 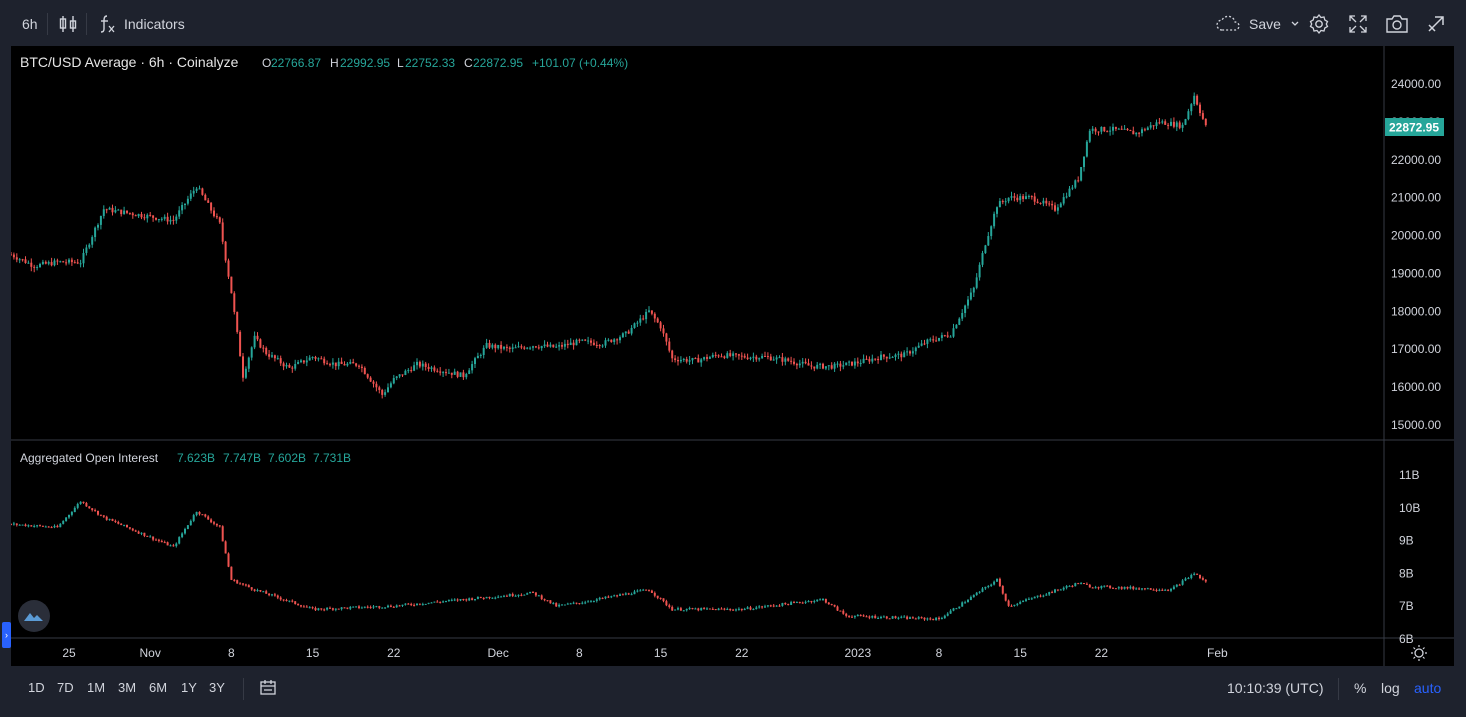 What do you see at coordinates (65, 687) in the screenshot?
I see `range-7d: 7D` at bounding box center [65, 687].